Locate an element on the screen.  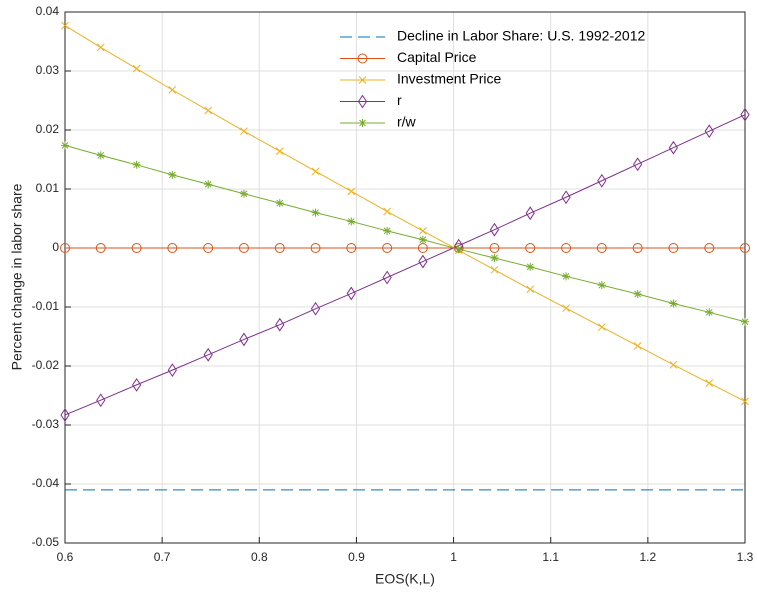
legend-label: r is located at coordinates (399, 100).